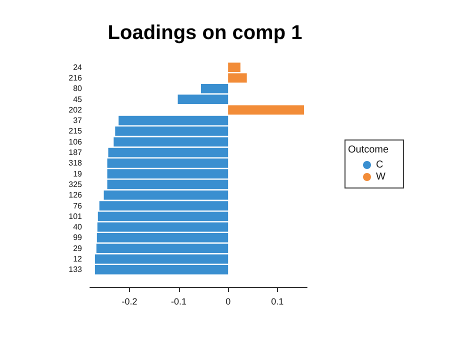  What do you see at coordinates (75, 109) in the screenshot?
I see `y-tick-label: 202` at bounding box center [75, 109].